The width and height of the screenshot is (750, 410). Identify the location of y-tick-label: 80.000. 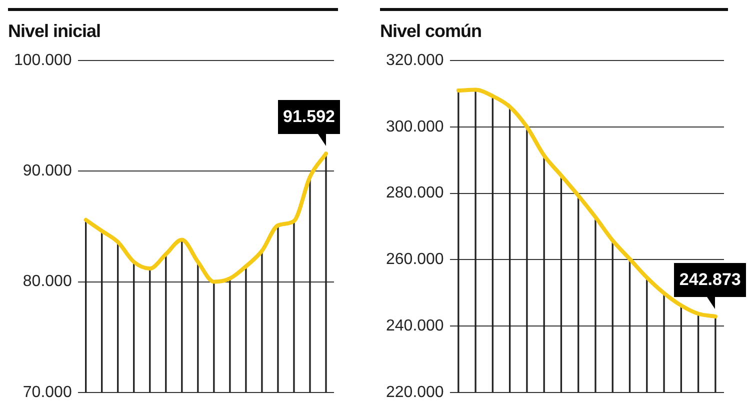
(47, 281).